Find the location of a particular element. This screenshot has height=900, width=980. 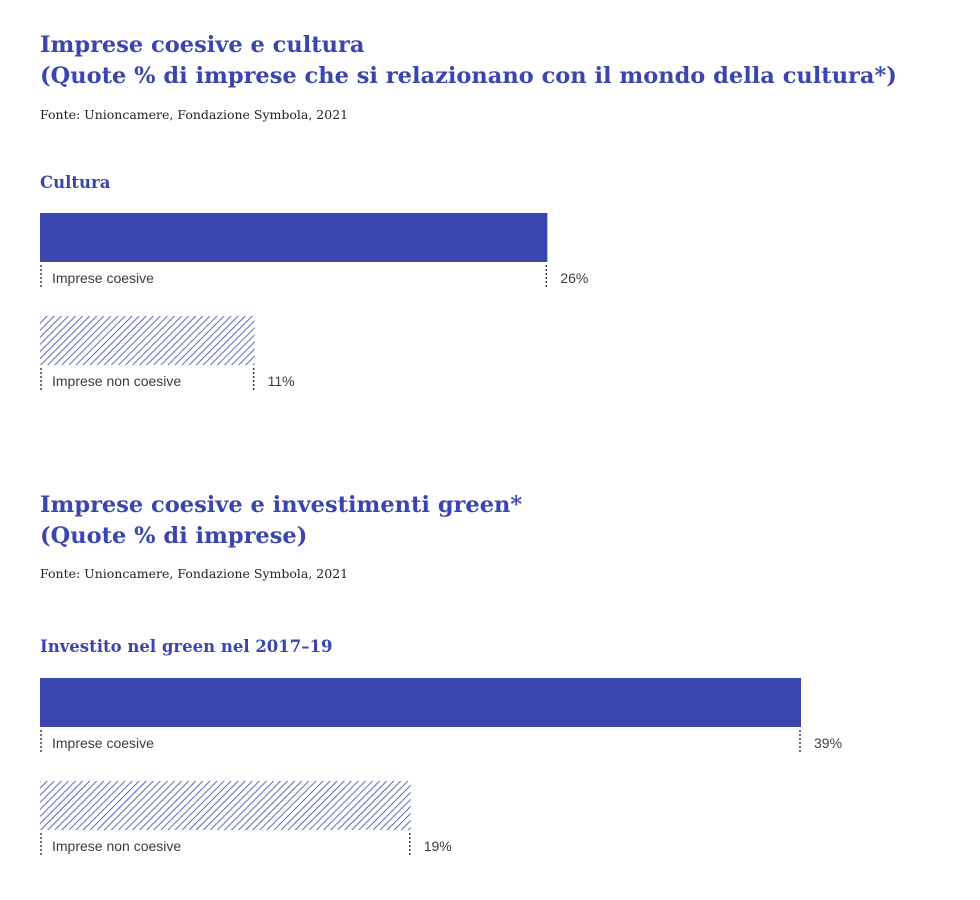

chart-2-title: Imprese coesive e investimenti green* is located at coordinates (281, 505).